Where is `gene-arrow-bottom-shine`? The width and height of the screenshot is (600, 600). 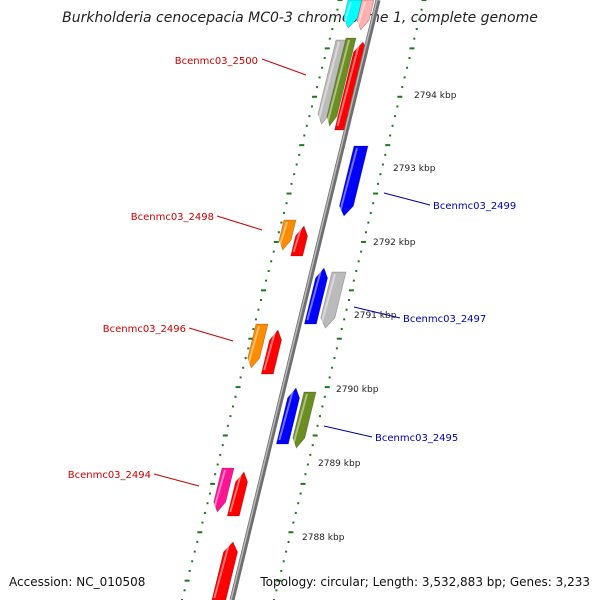
gene-arrow-bottom-shine is located at coordinates (221, 571).